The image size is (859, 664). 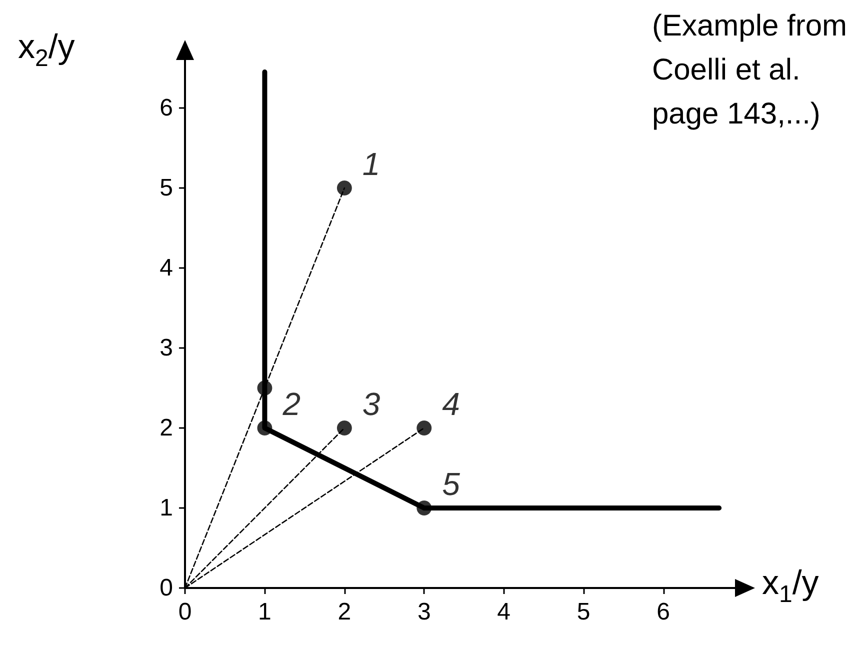 I want to click on y-tick-label: 2, so click(x=166, y=428).